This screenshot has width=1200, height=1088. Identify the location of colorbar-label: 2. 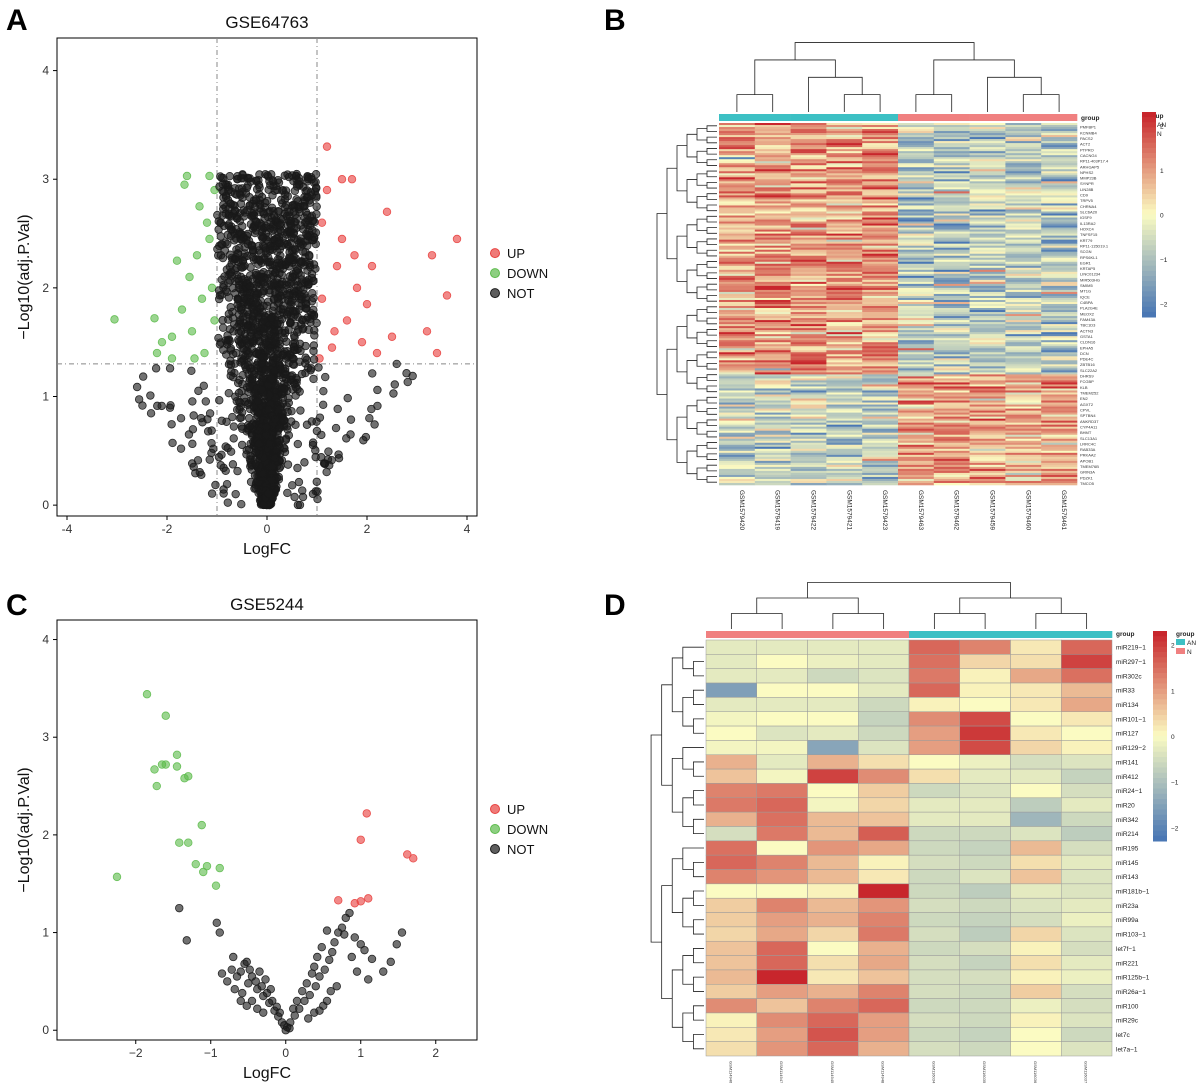
(1162, 126).